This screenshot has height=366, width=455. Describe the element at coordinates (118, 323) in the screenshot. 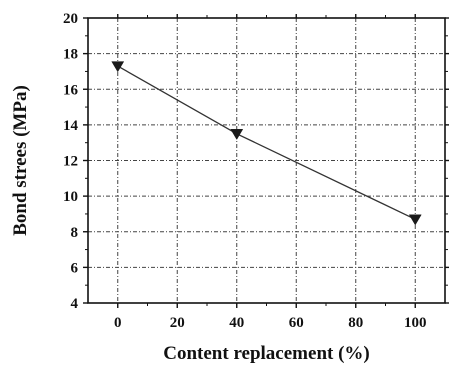

I see `x-tick-label: 0` at that location.